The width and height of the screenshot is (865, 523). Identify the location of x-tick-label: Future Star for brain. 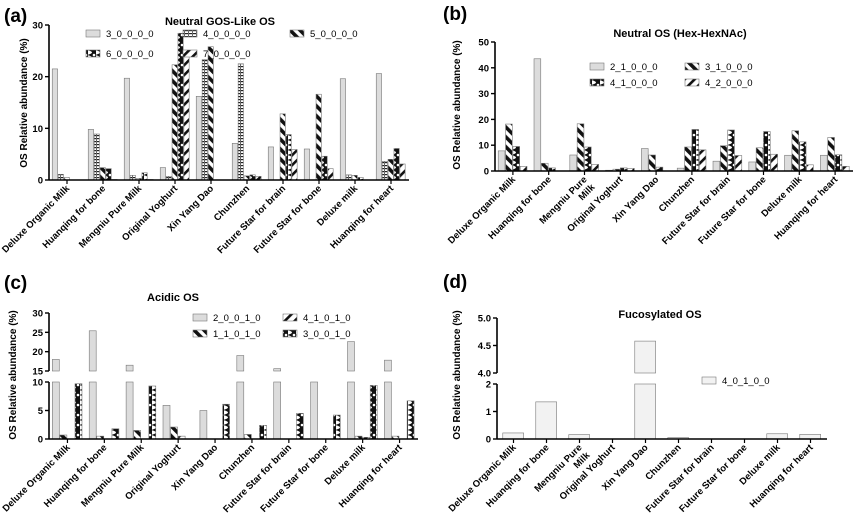
(696, 210).